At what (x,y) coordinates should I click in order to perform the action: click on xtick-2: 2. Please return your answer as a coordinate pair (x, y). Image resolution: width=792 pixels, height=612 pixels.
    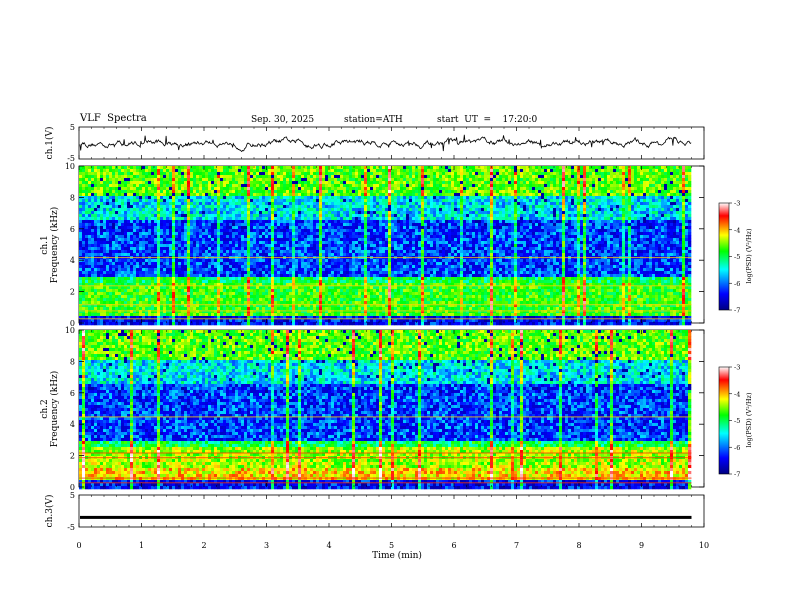
    Looking at the image, I should click on (203, 545).